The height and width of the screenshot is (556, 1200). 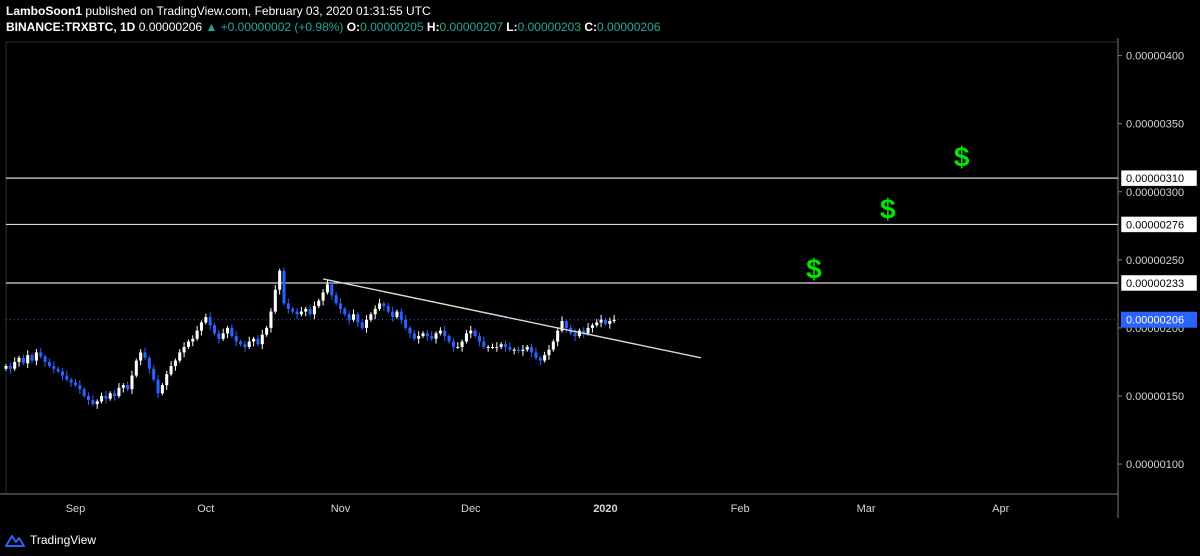 What do you see at coordinates (740, 509) in the screenshot?
I see `time-axis-label: Feb` at bounding box center [740, 509].